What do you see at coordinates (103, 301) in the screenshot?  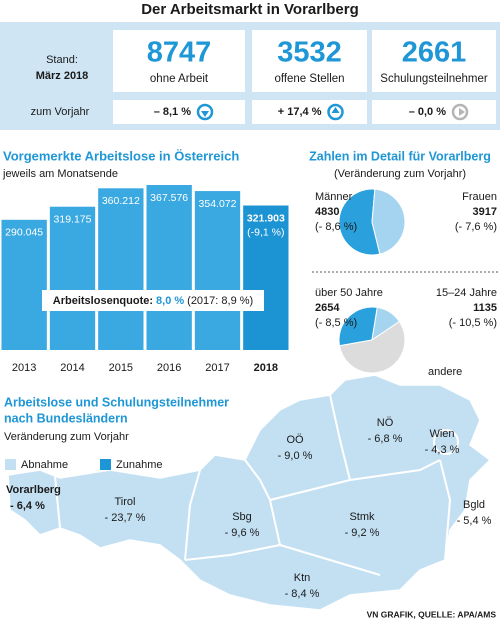 I see `annotation-label: Arbeitslosenquote:` at bounding box center [103, 301].